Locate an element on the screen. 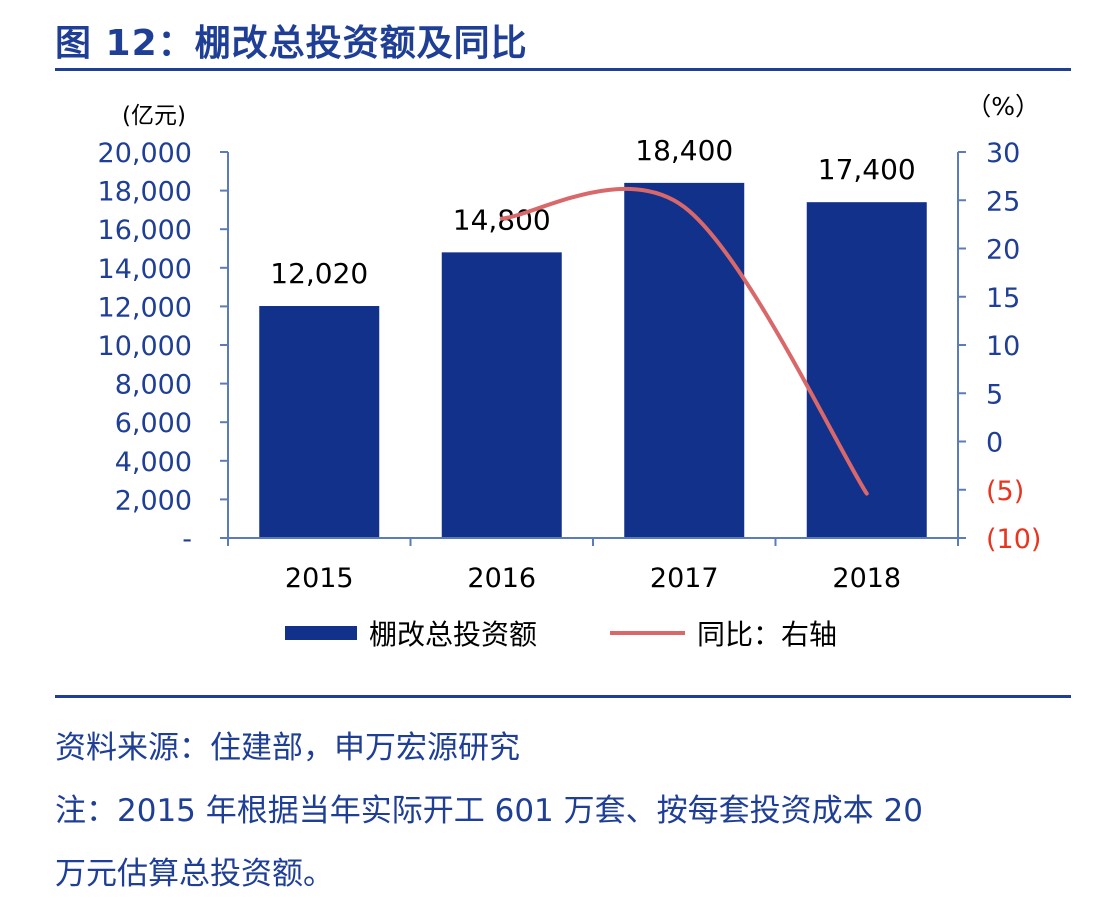 The width and height of the screenshot is (1096, 916). bar-2018 is located at coordinates (866, 370).